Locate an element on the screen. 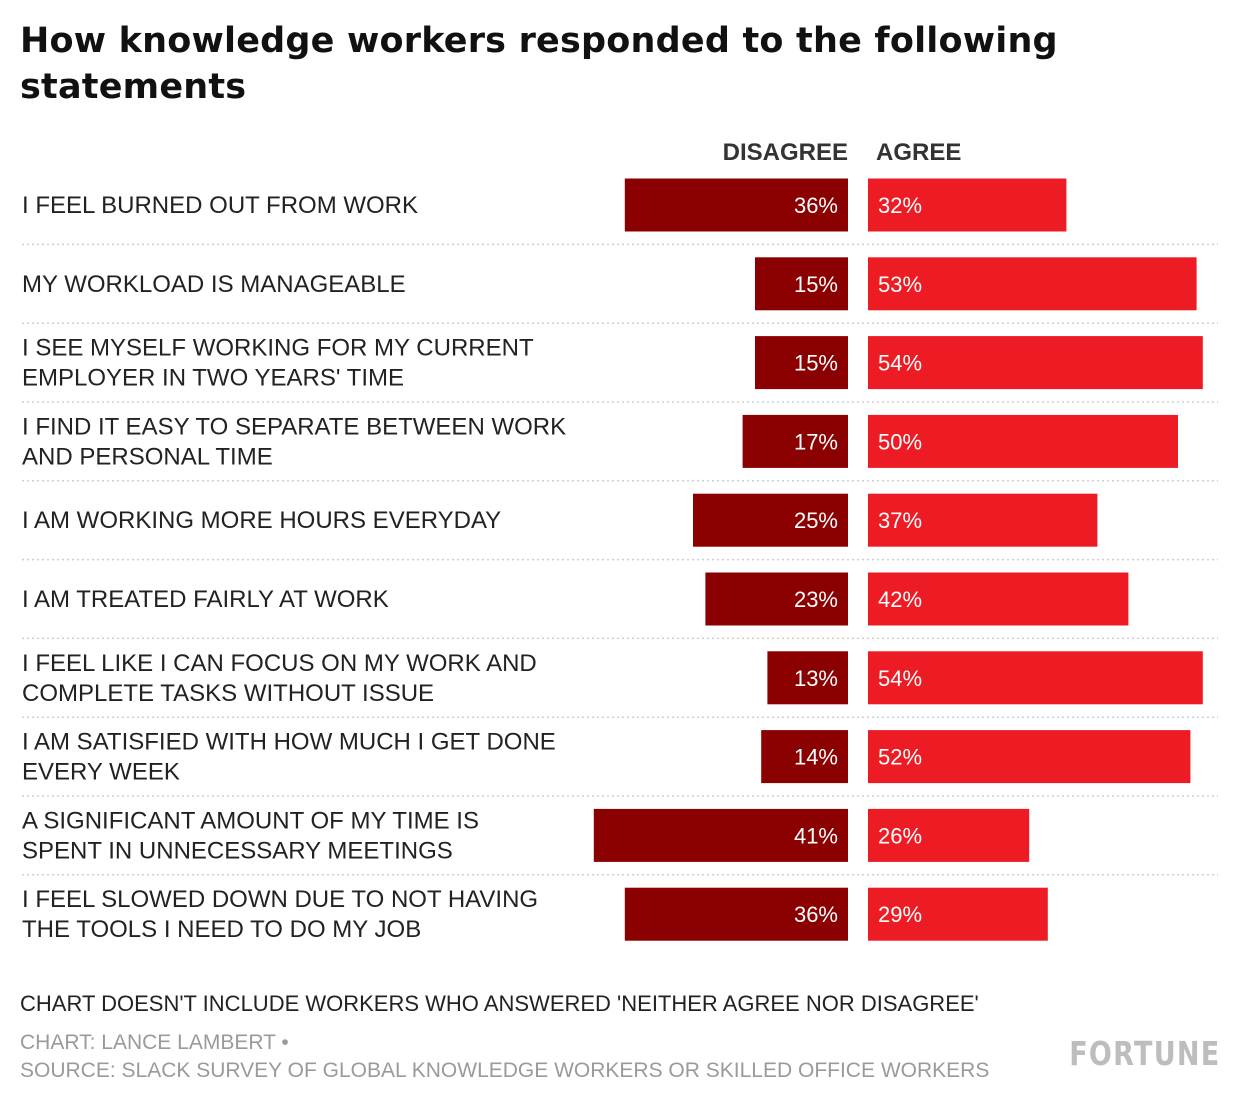 The height and width of the screenshot is (1106, 1240). disagree-column-header: DISAGREE is located at coordinates (785, 152).